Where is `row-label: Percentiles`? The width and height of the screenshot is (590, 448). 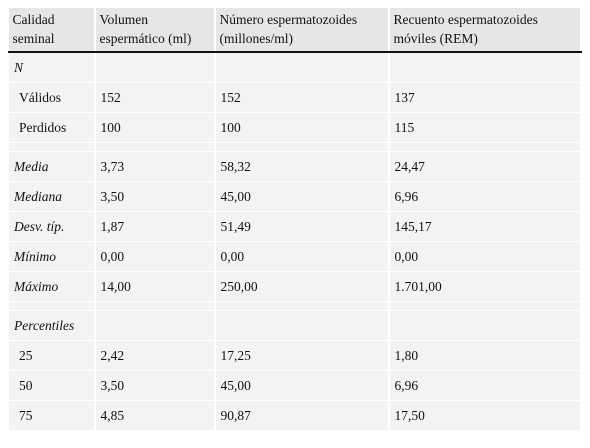
row-label: Percentiles is located at coordinates (52, 325).